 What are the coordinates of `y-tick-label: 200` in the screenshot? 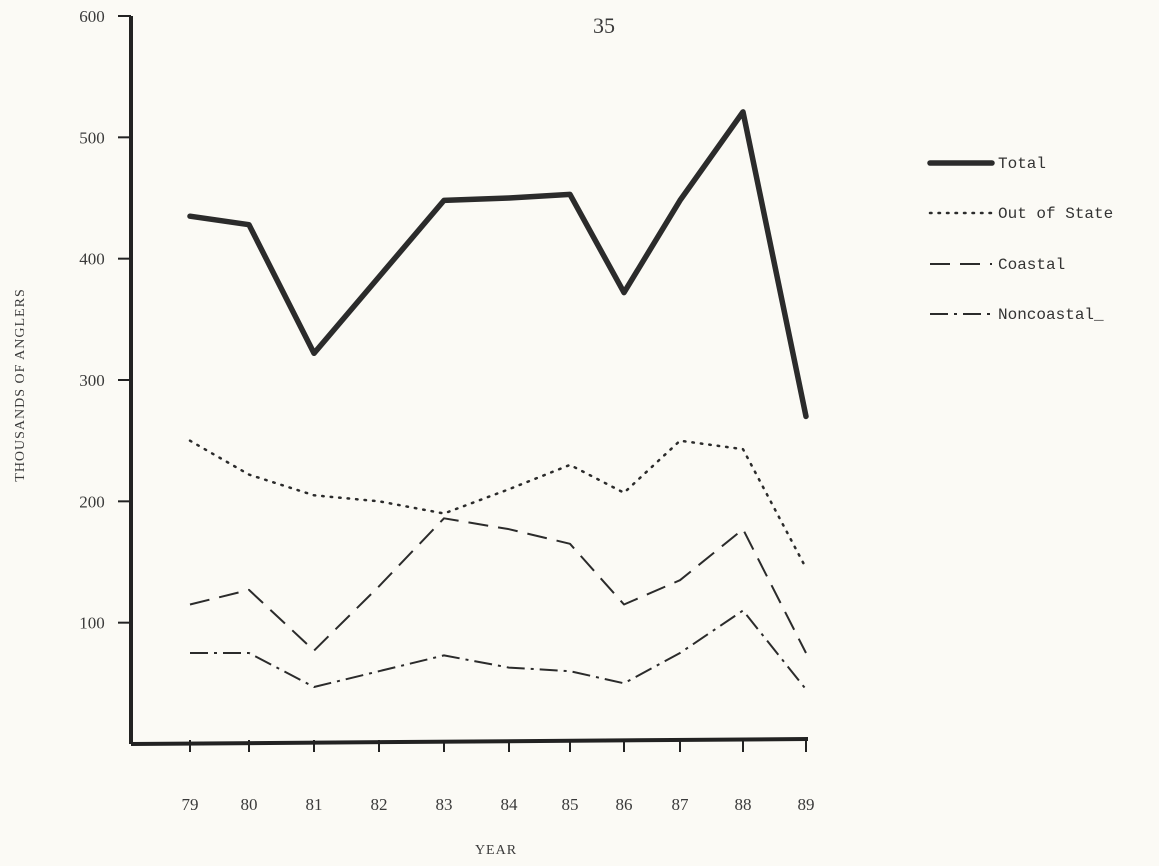 It's located at (92, 501).